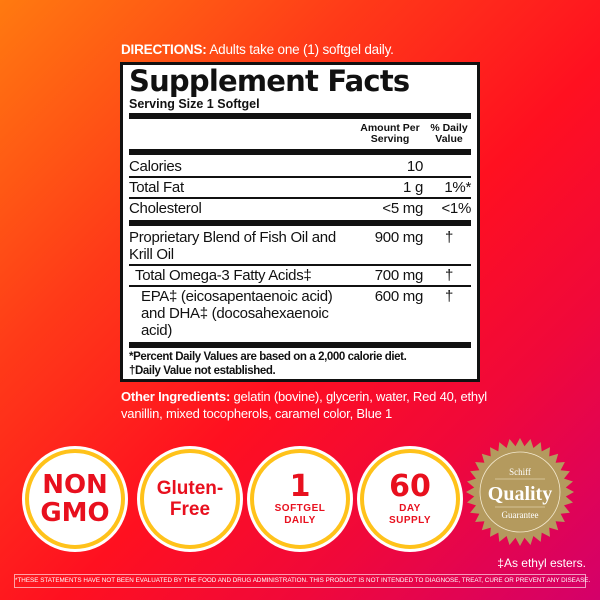 The width and height of the screenshot is (600, 600). Describe the element at coordinates (300, 187) in the screenshot. I see `facts-row: Total Fat 1 g 1%*` at that location.